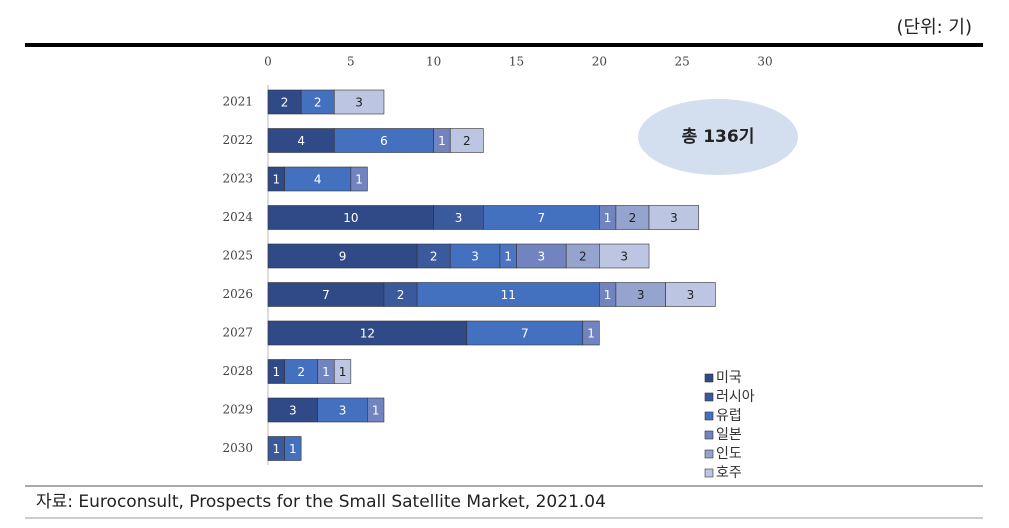  I want to click on y-tick-label: 2023, so click(237, 179).